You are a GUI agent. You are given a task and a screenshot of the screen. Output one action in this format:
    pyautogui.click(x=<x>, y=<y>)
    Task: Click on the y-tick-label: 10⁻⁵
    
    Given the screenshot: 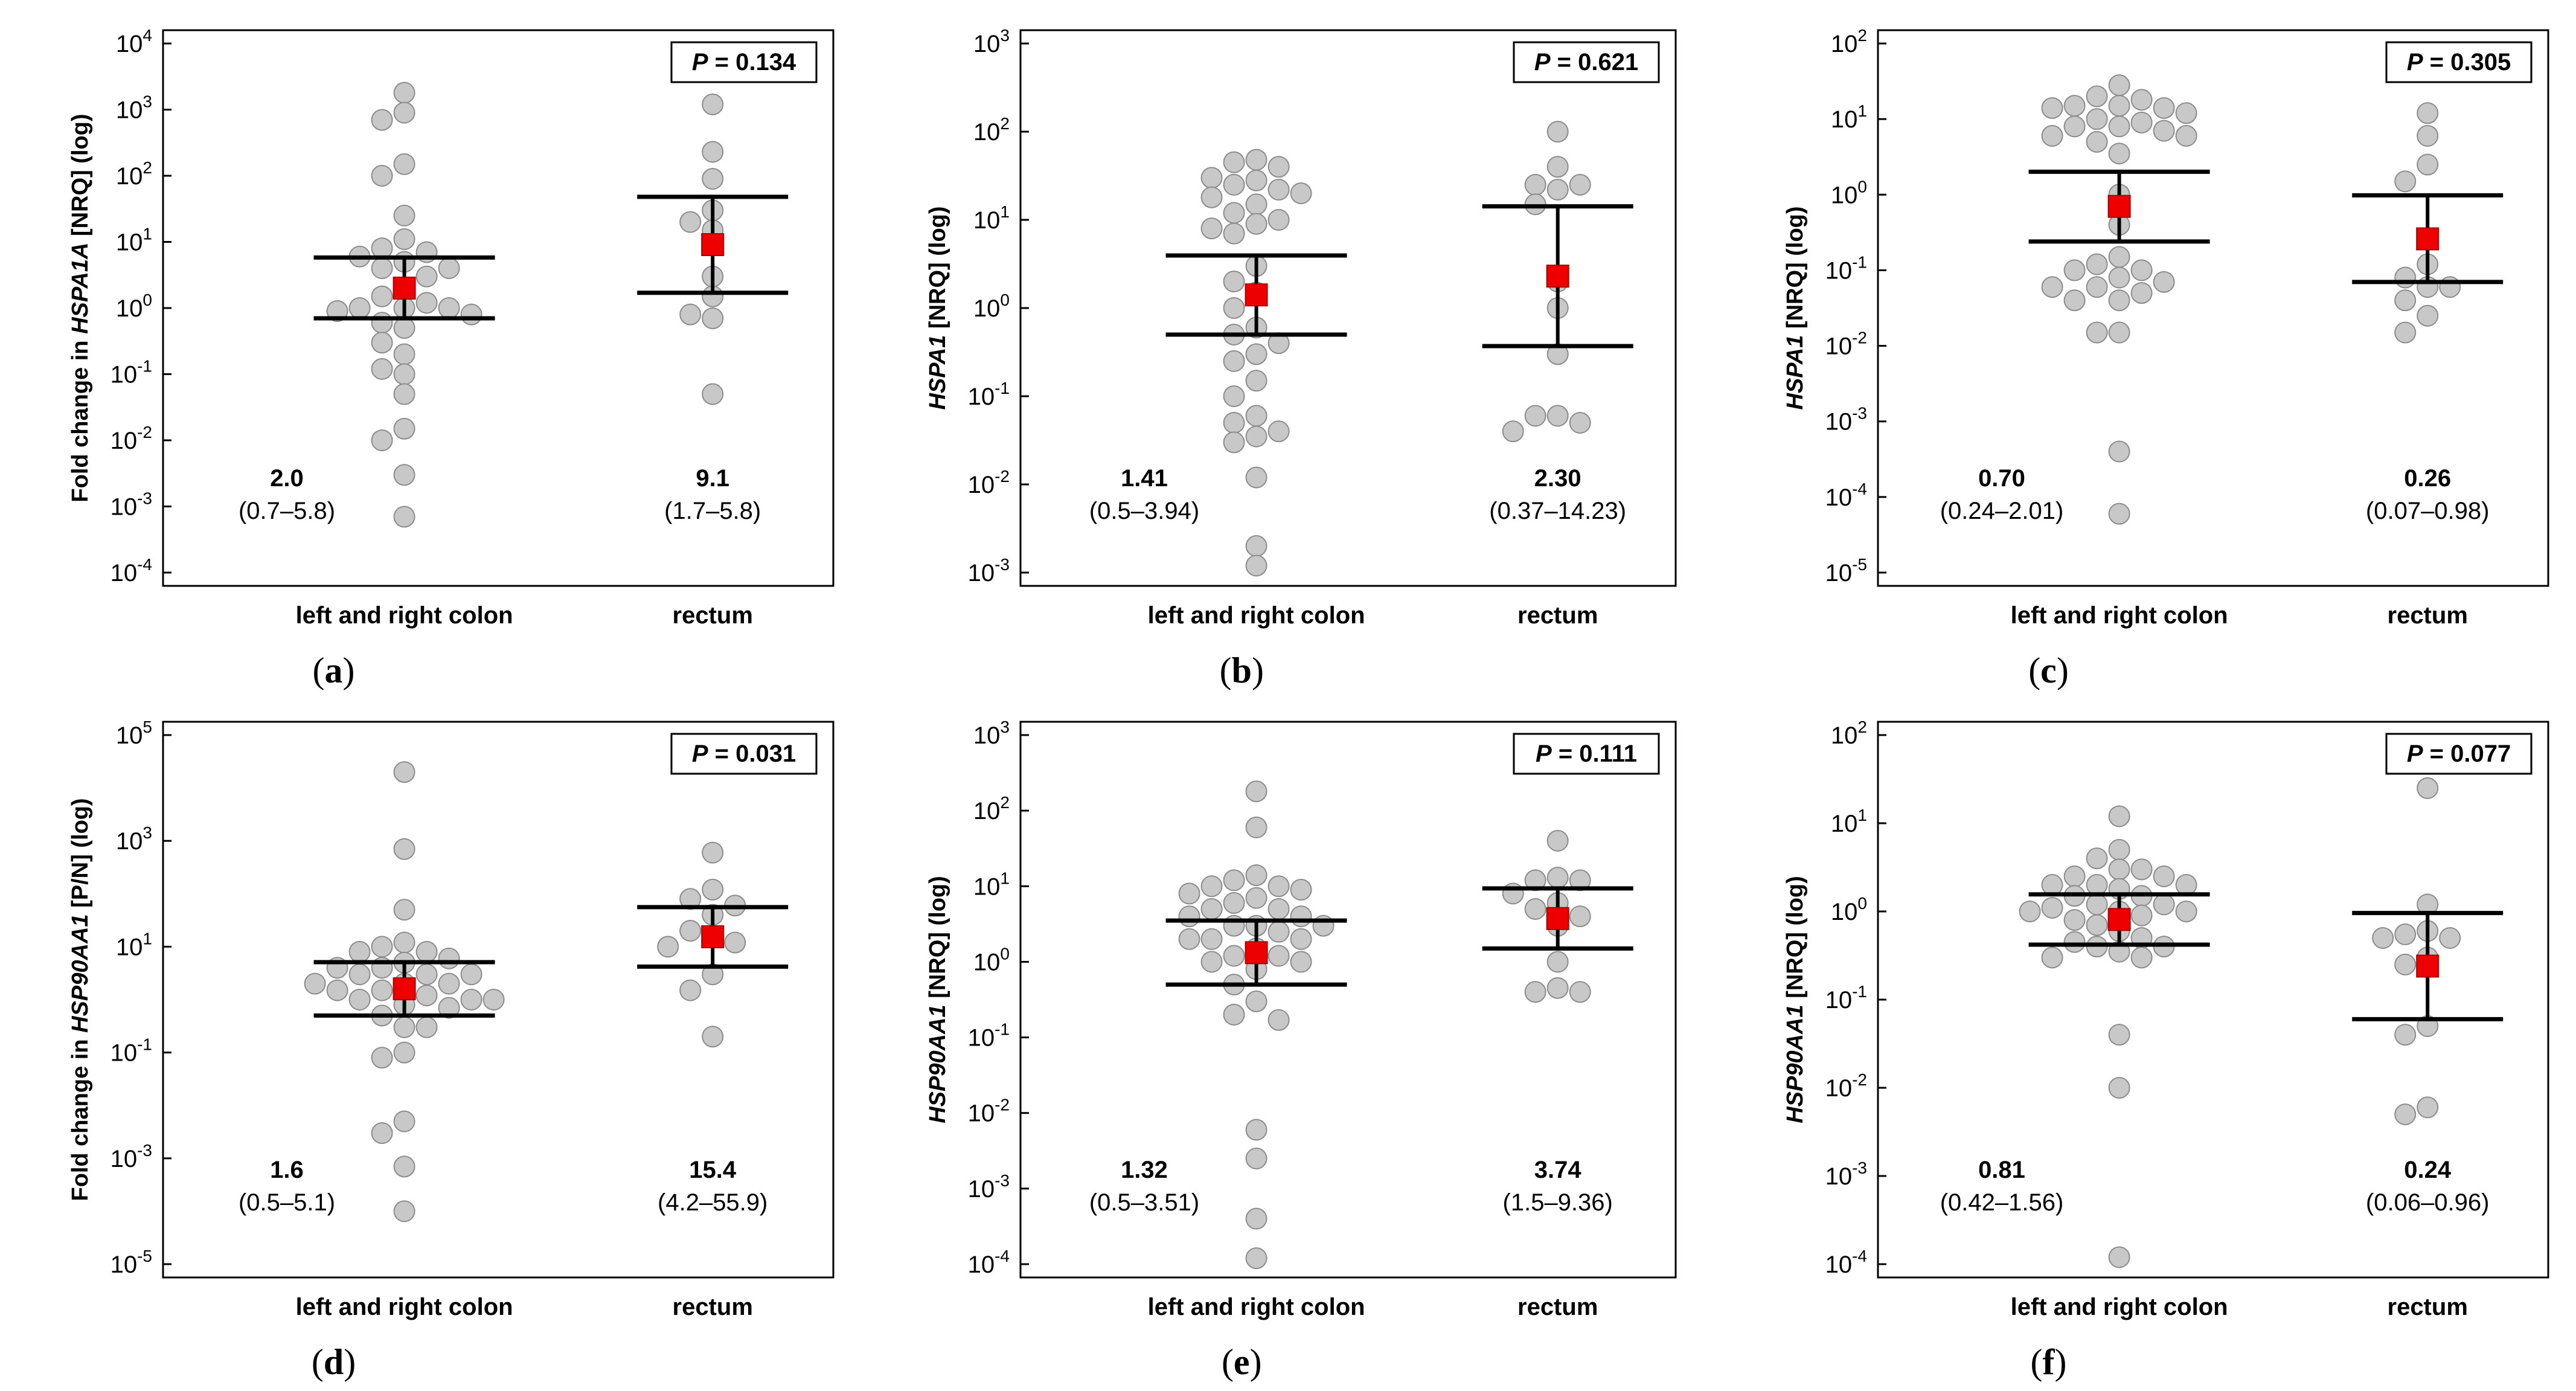 What is the action you would take?
    pyautogui.click(x=1846, y=571)
    